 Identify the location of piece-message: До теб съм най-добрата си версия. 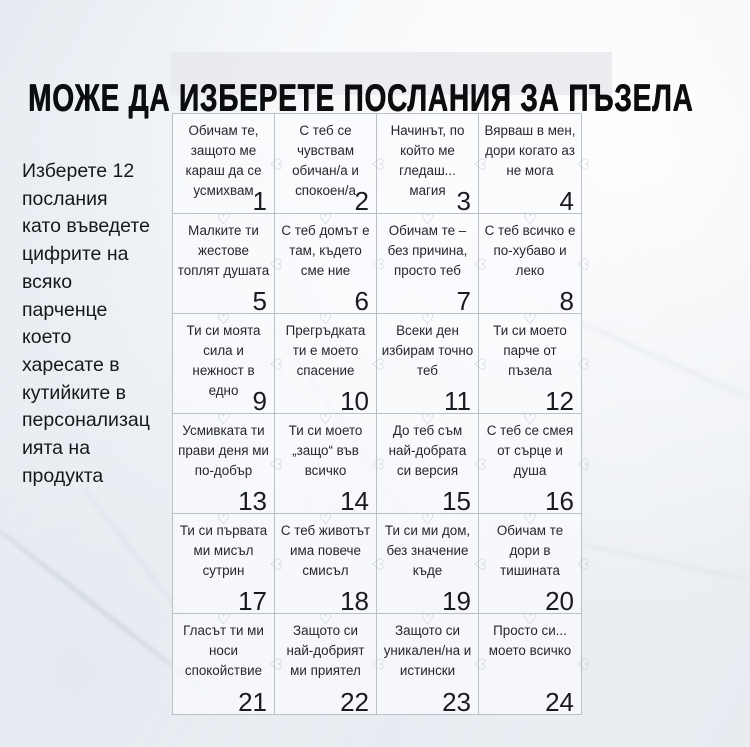
(427, 451).